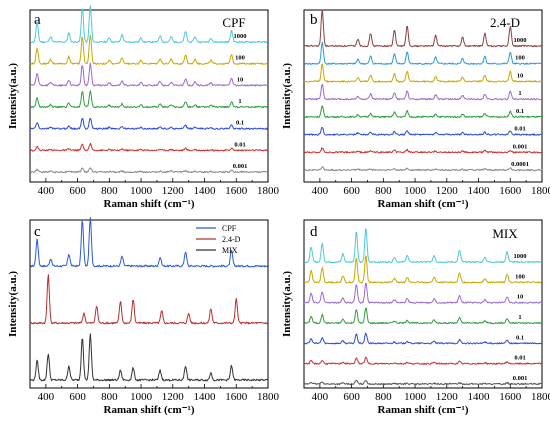  Describe the element at coordinates (149, 299) in the screenshot. I see `series-line-2.4-D` at that location.